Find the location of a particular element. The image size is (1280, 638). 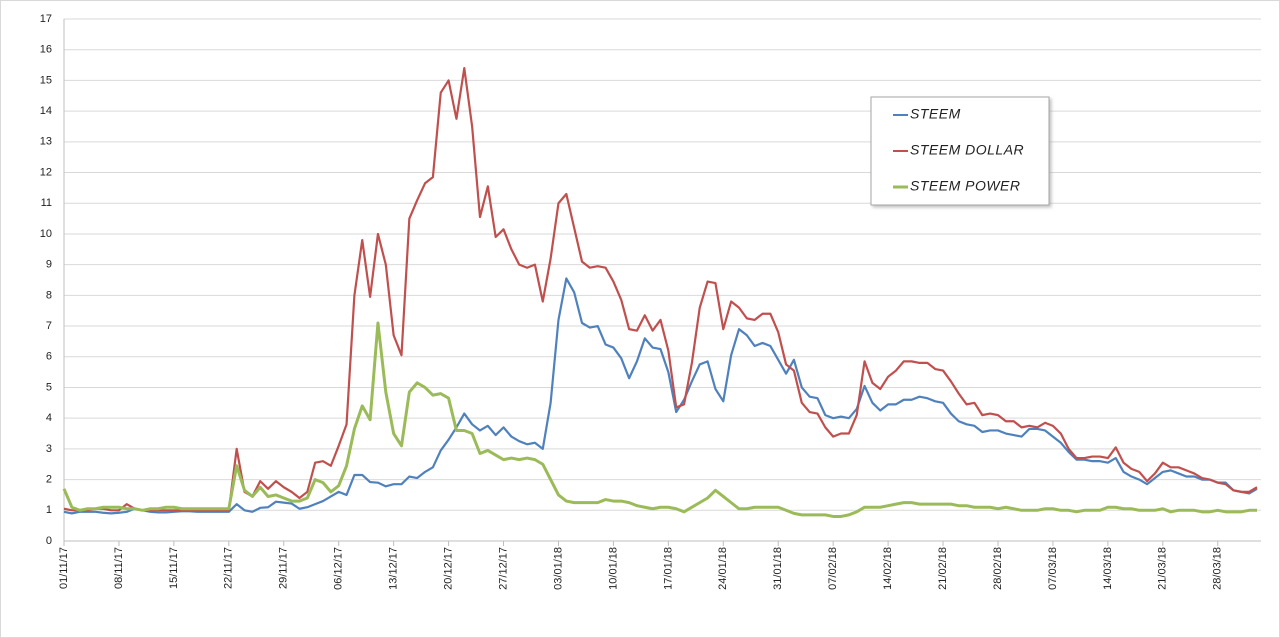

y-tick-label: 7 is located at coordinates (49, 326).